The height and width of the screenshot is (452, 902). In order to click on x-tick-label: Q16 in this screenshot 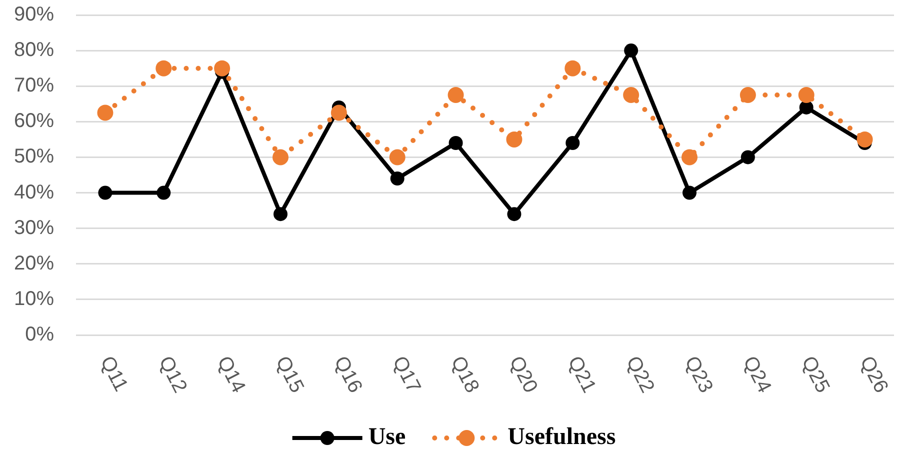, I will do `click(348, 374)`.